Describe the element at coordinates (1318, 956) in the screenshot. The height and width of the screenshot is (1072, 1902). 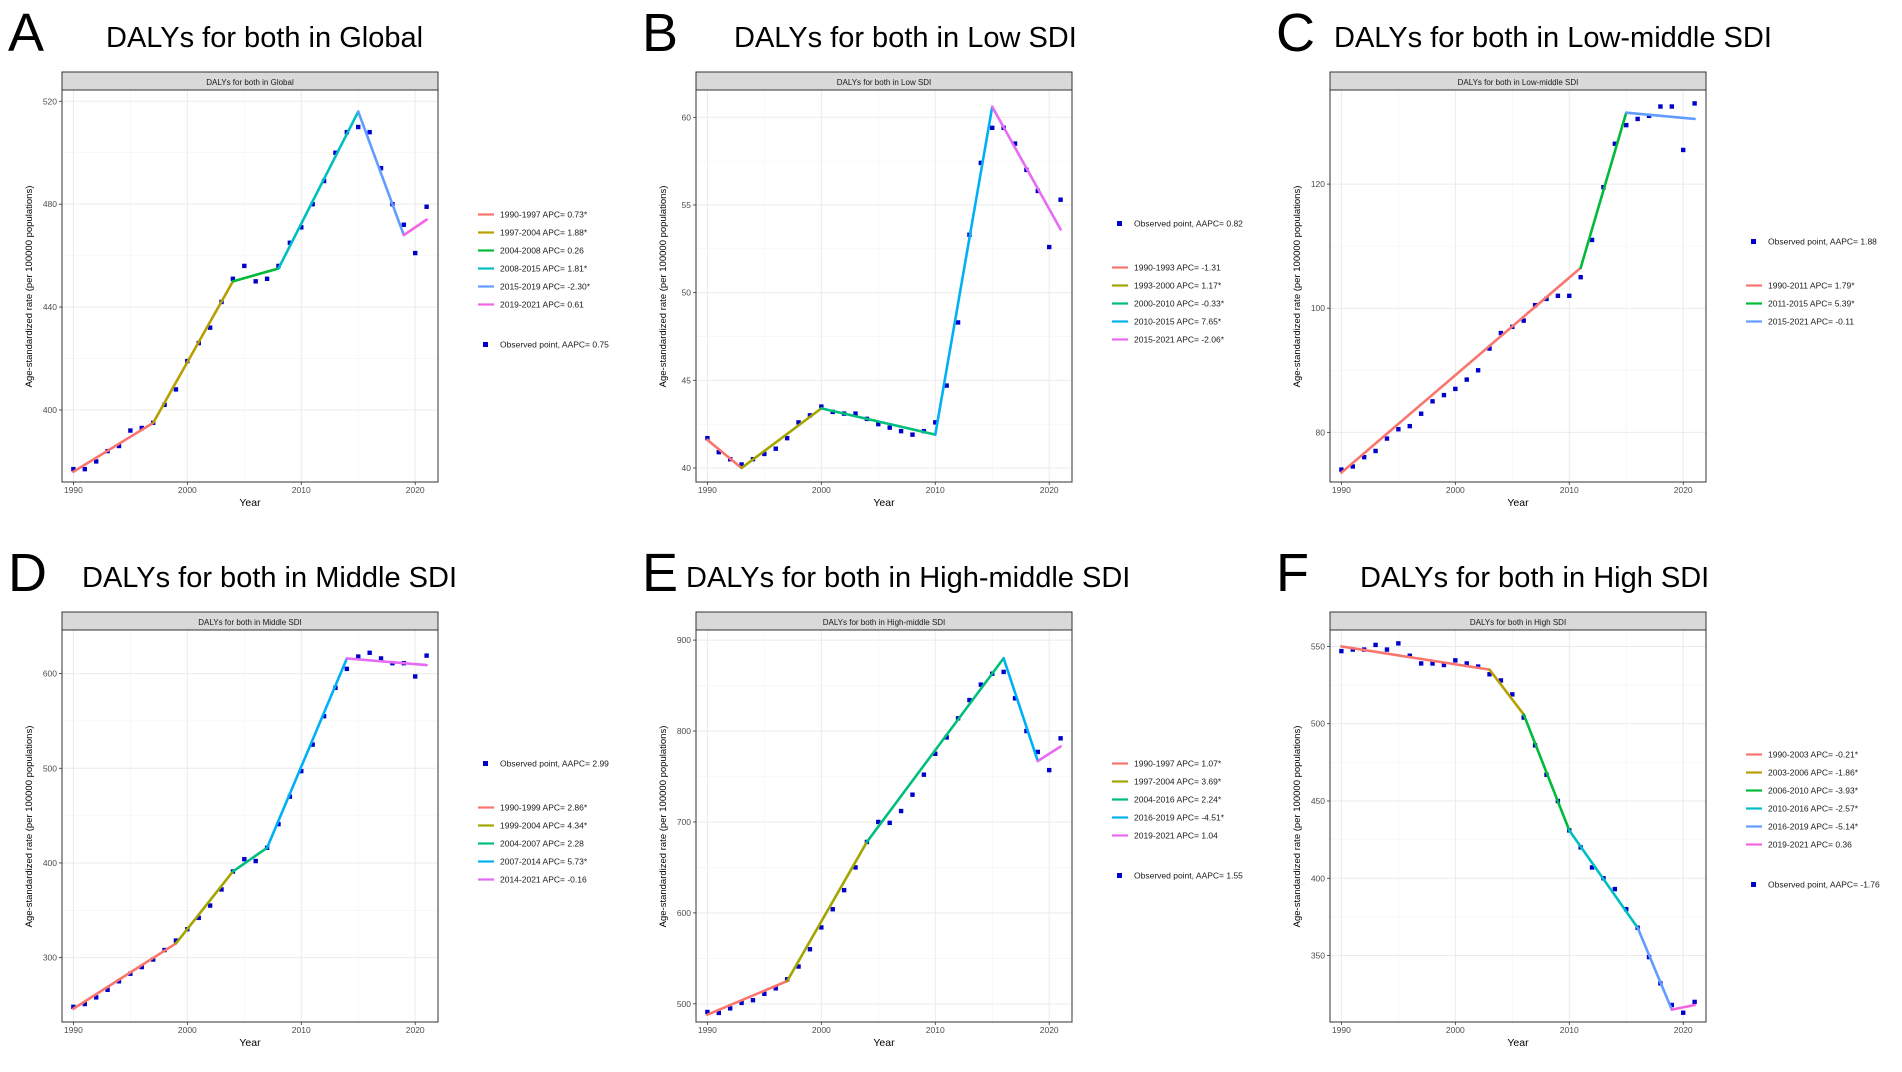
I see `y-tick-label: 350` at that location.